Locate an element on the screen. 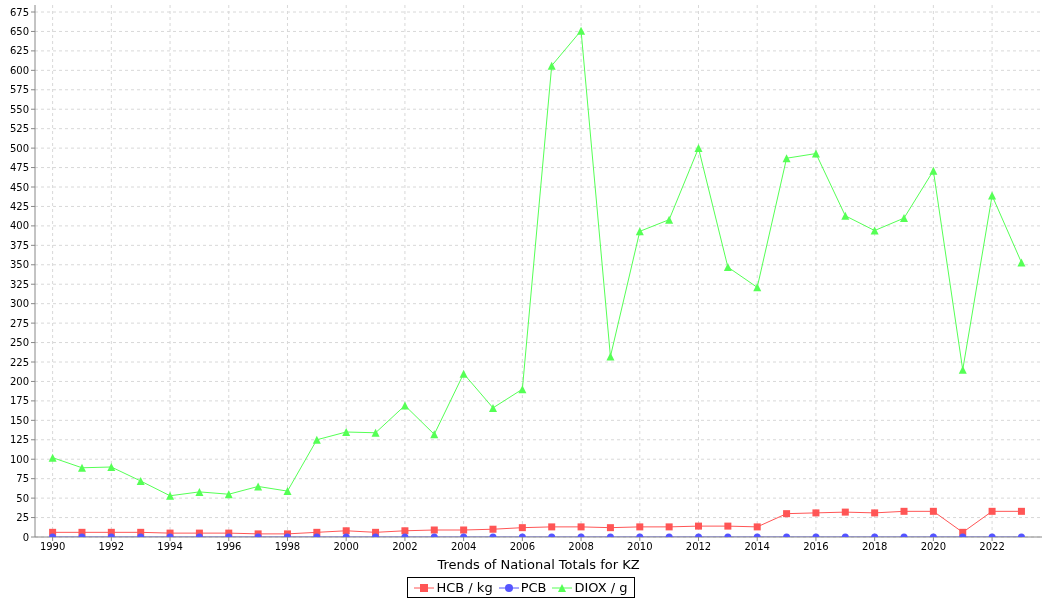 The height and width of the screenshot is (600, 1050). x-tick-label: 2006 is located at coordinates (522, 547).